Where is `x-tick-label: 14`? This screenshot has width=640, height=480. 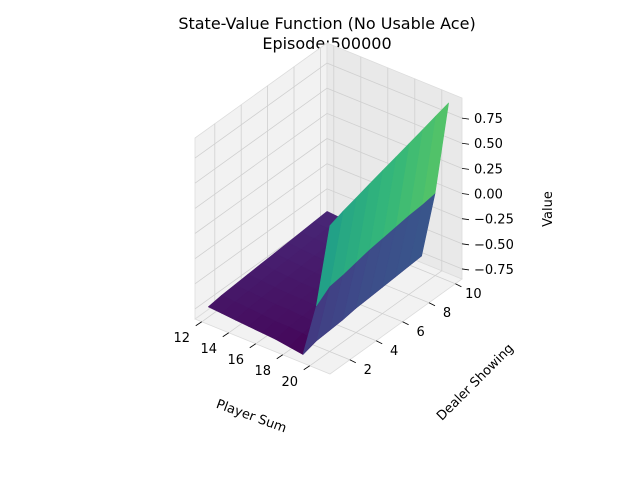
x-tick-label: 14 is located at coordinates (209, 349).